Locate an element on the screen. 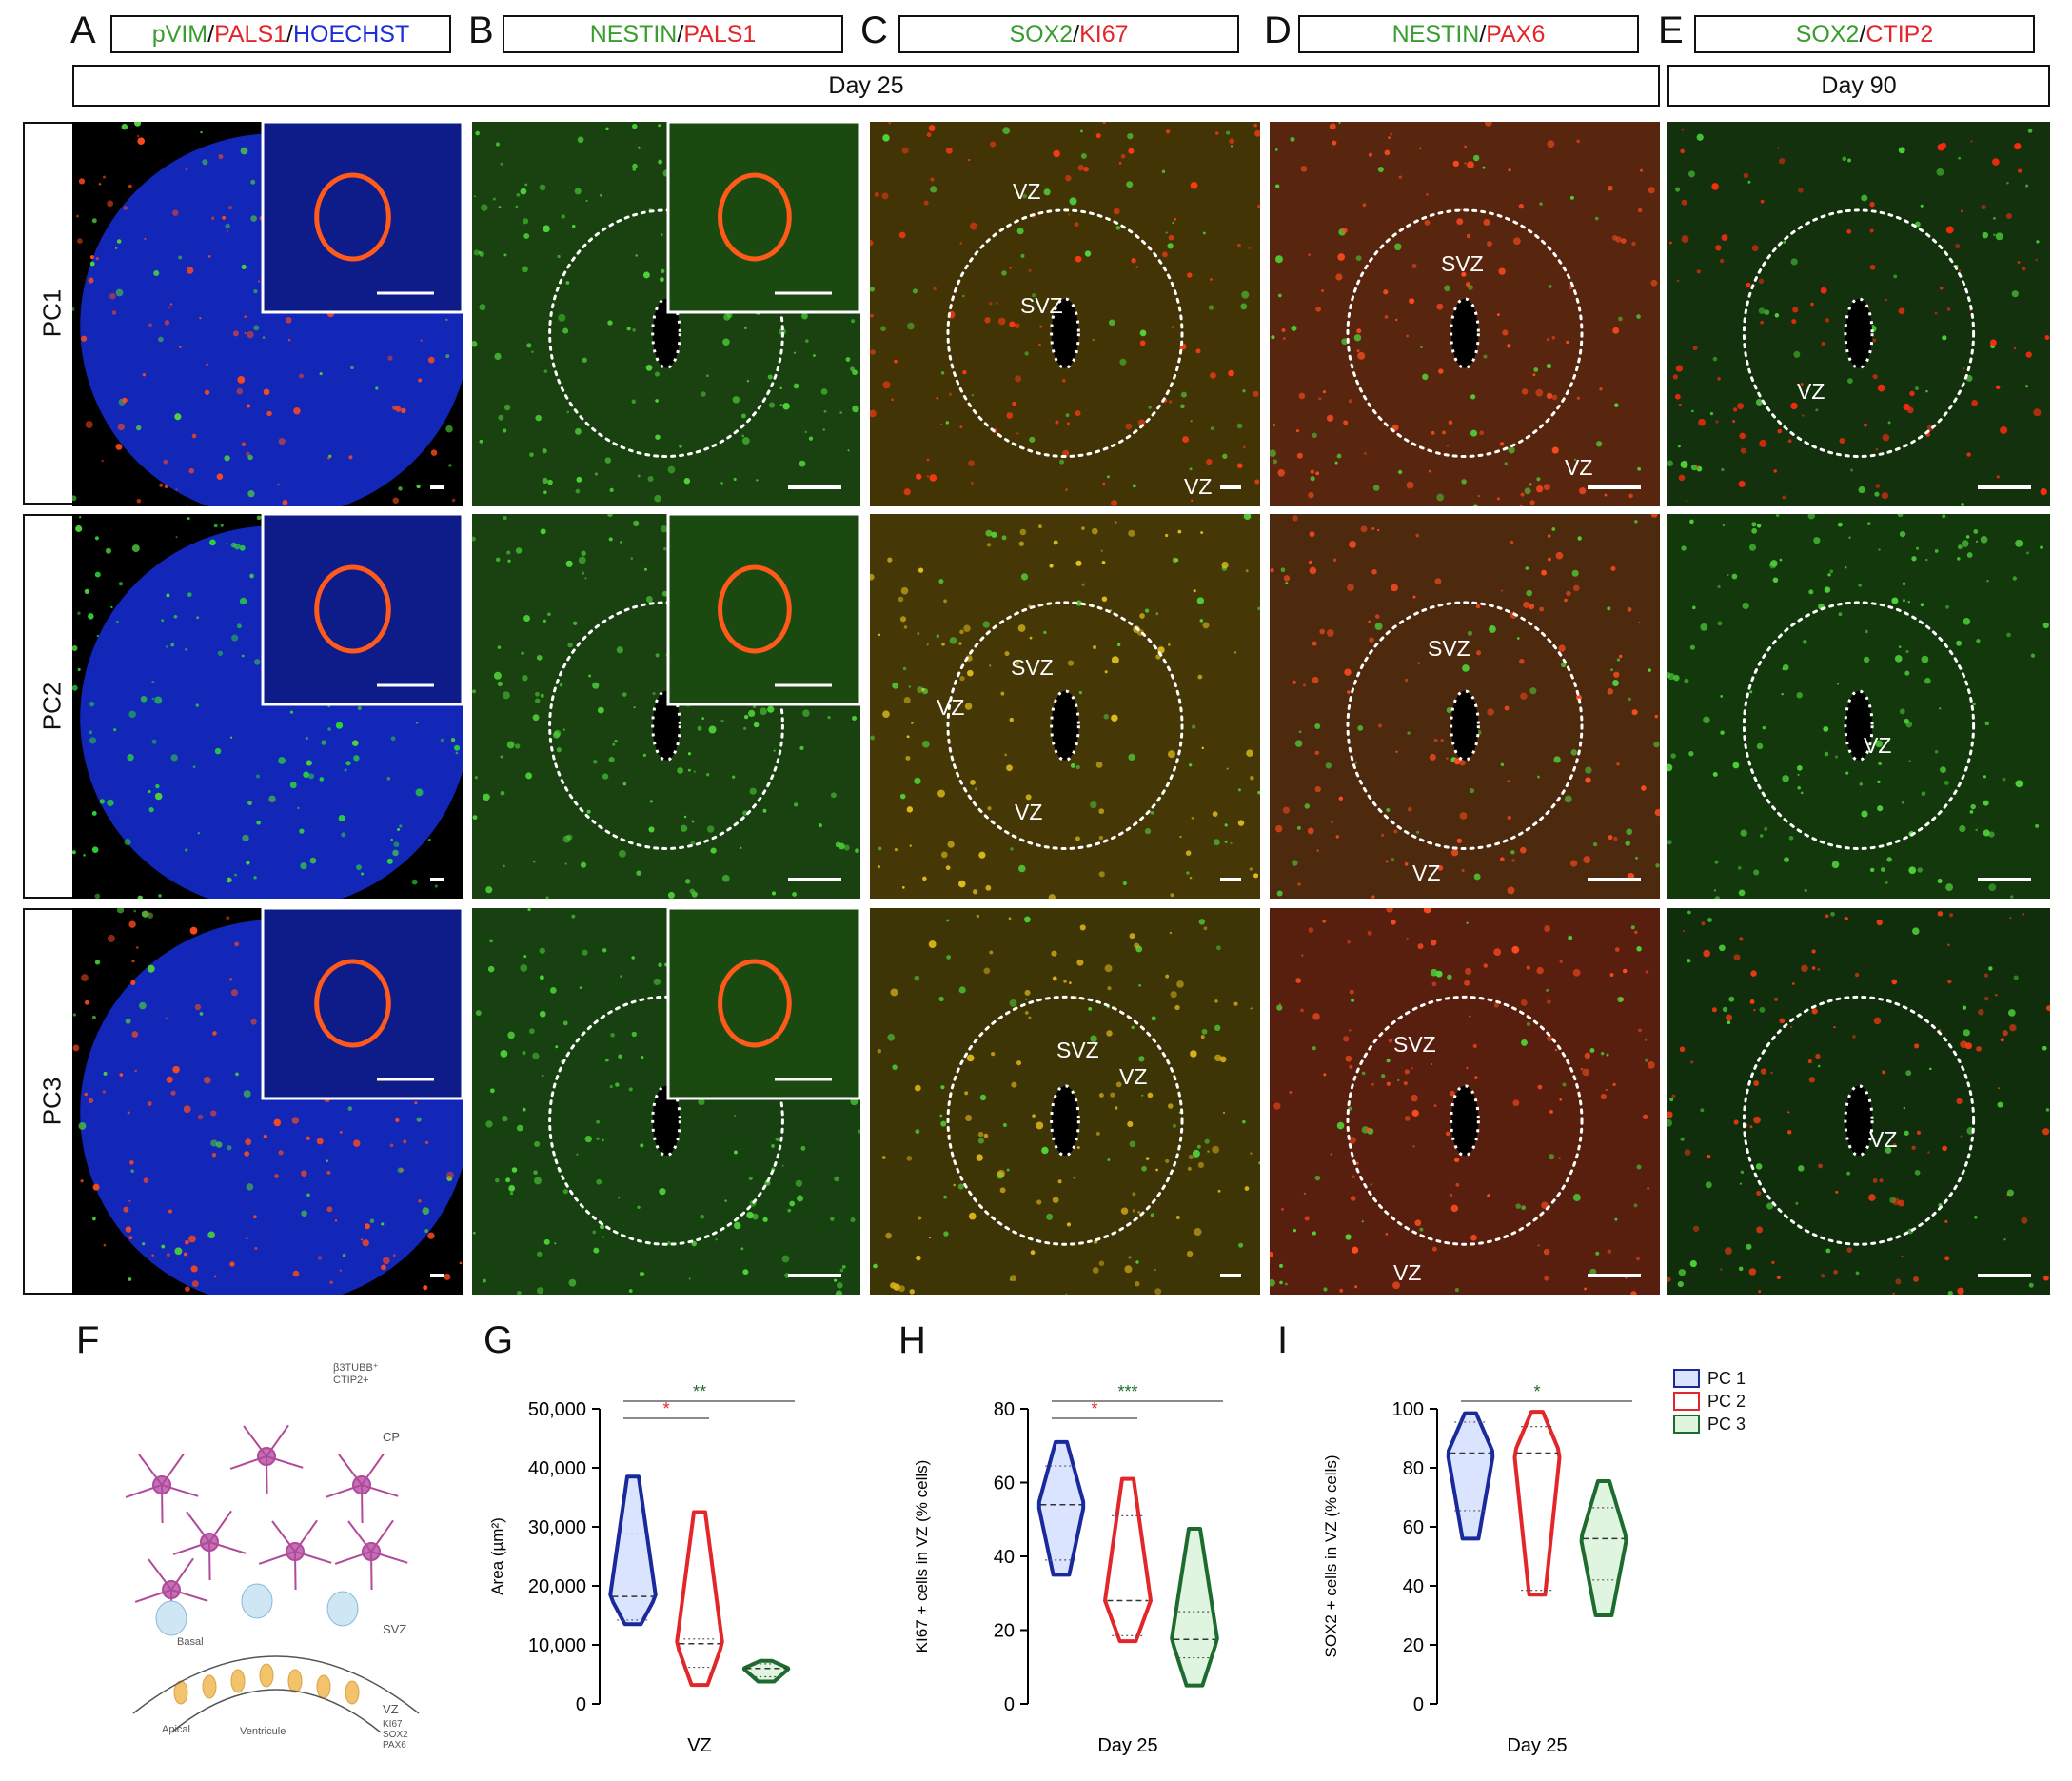  x-axis-label: VZ is located at coordinates (699, 1746).